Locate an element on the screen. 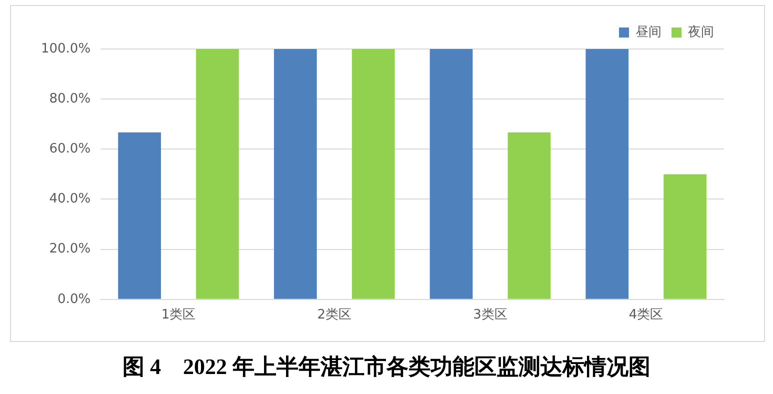  legend-label: 昼间 is located at coordinates (649, 32).